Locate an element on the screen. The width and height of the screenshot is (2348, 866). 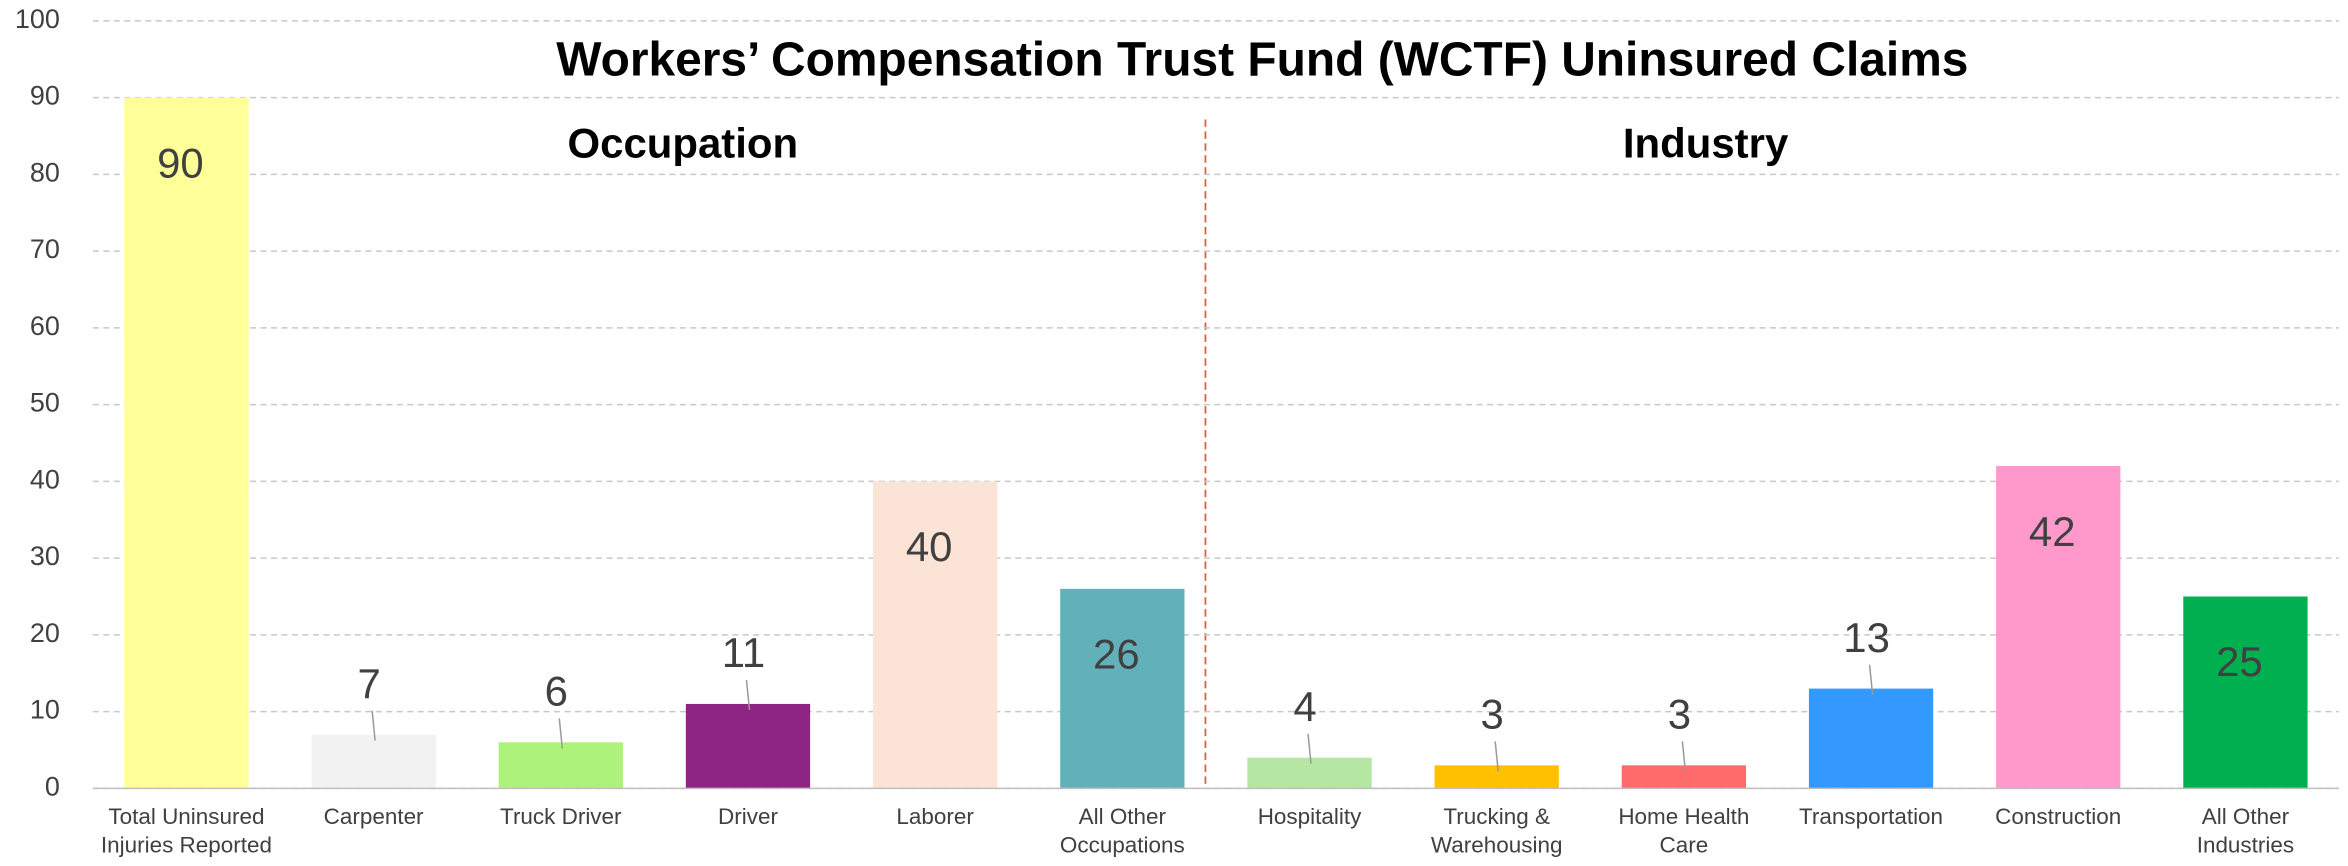
x-tick-label-box: Truck Driver is located at coordinates (561, 817).